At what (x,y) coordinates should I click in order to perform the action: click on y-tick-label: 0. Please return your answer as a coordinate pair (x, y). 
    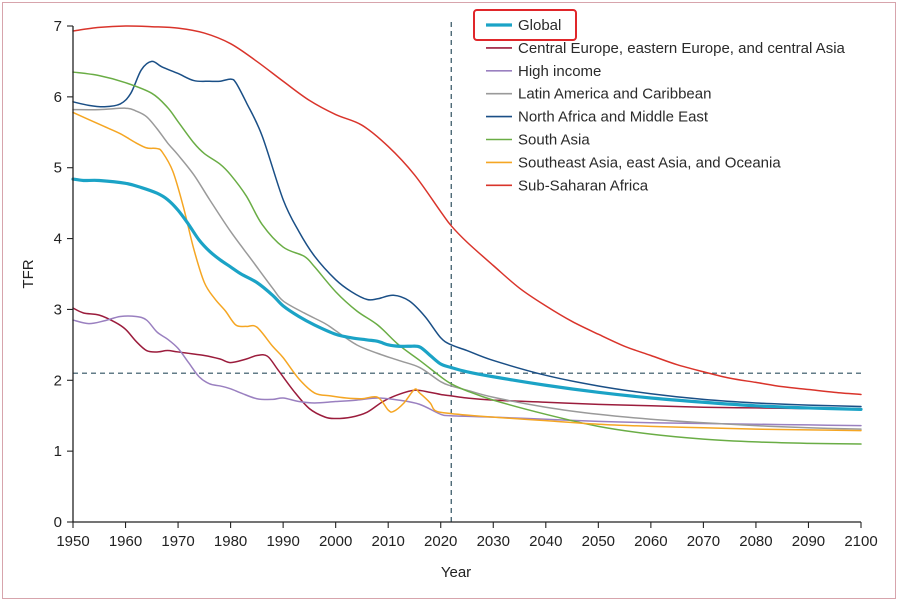
    Looking at the image, I should click on (58, 522).